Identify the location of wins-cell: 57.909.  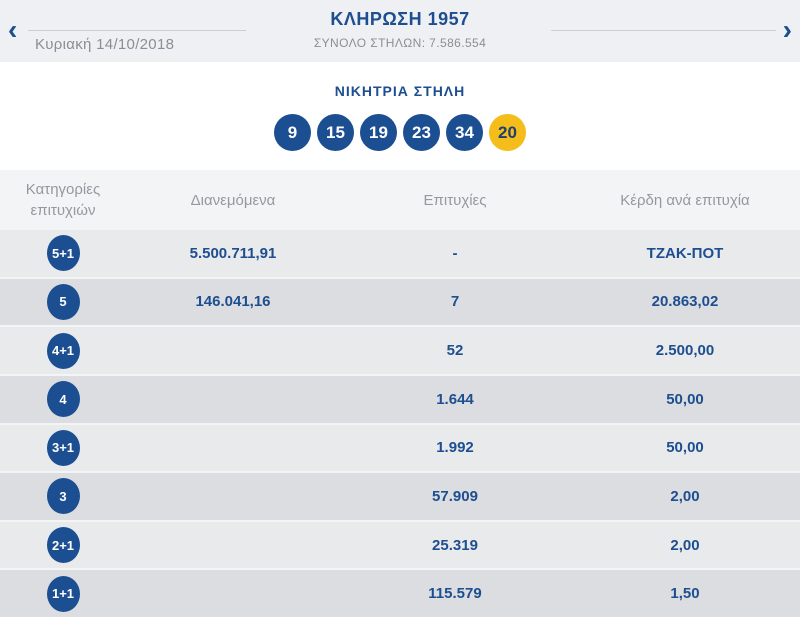
(455, 496).